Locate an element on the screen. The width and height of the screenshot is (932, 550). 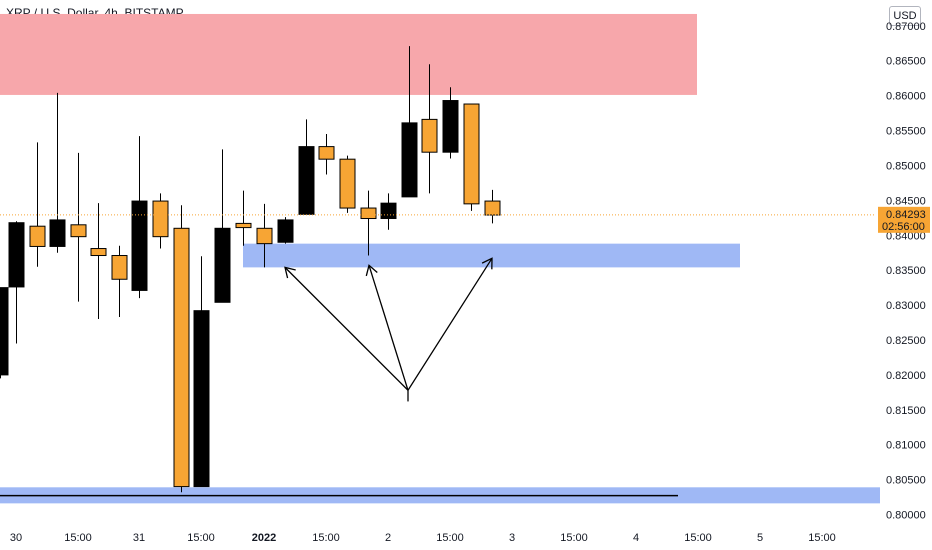
y-tick-label: 0.83000 is located at coordinates (906, 306).